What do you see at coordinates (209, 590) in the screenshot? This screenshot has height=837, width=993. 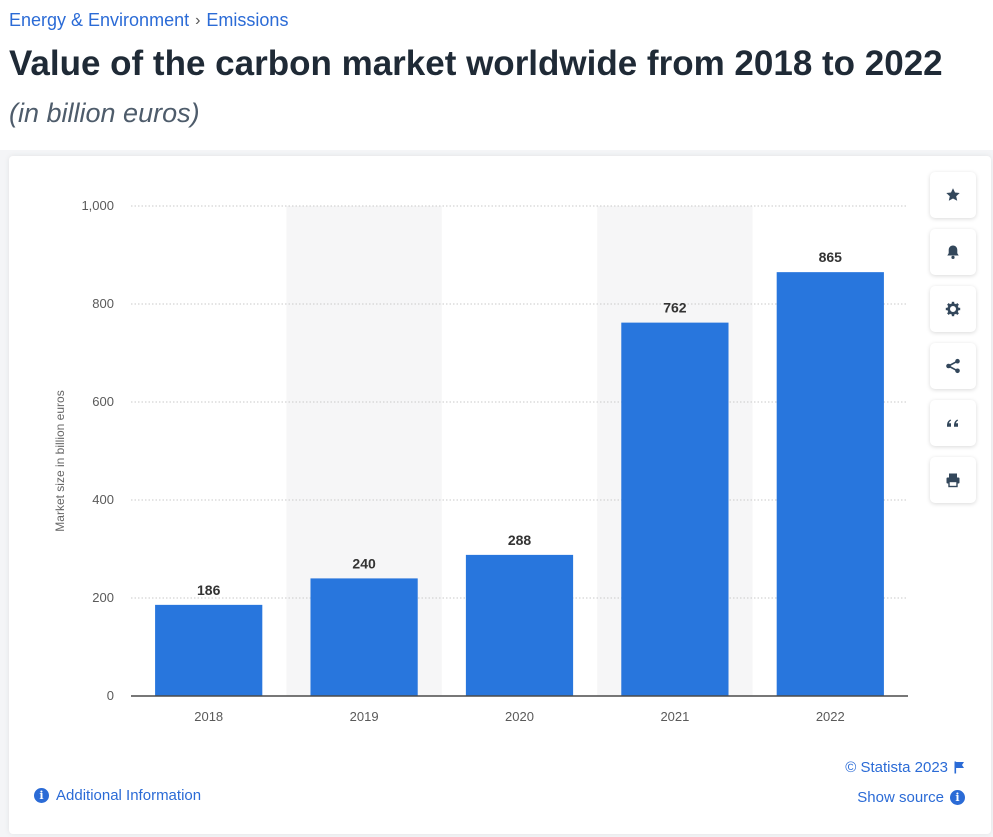 I see `data-label: 186` at bounding box center [209, 590].